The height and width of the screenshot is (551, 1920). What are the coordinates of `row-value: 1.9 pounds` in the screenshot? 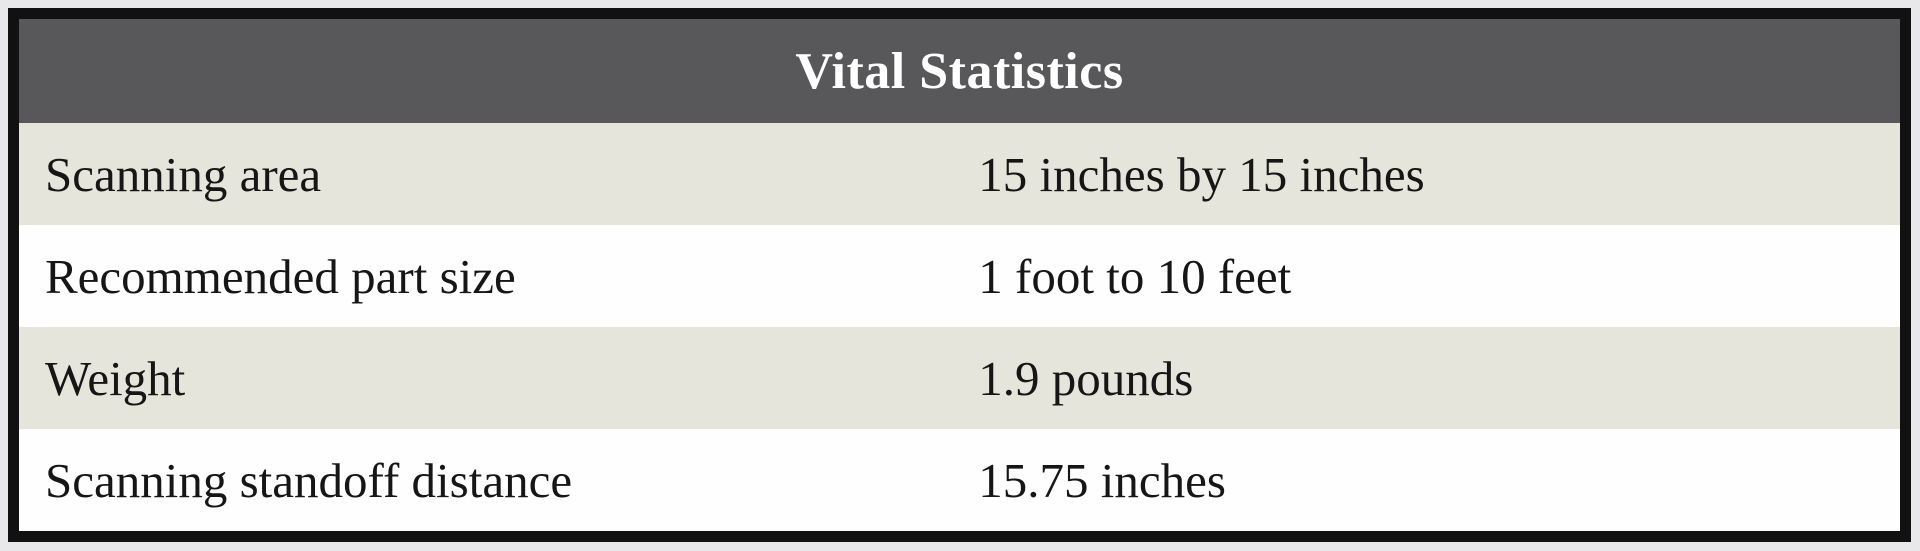 It's located at (1086, 378).